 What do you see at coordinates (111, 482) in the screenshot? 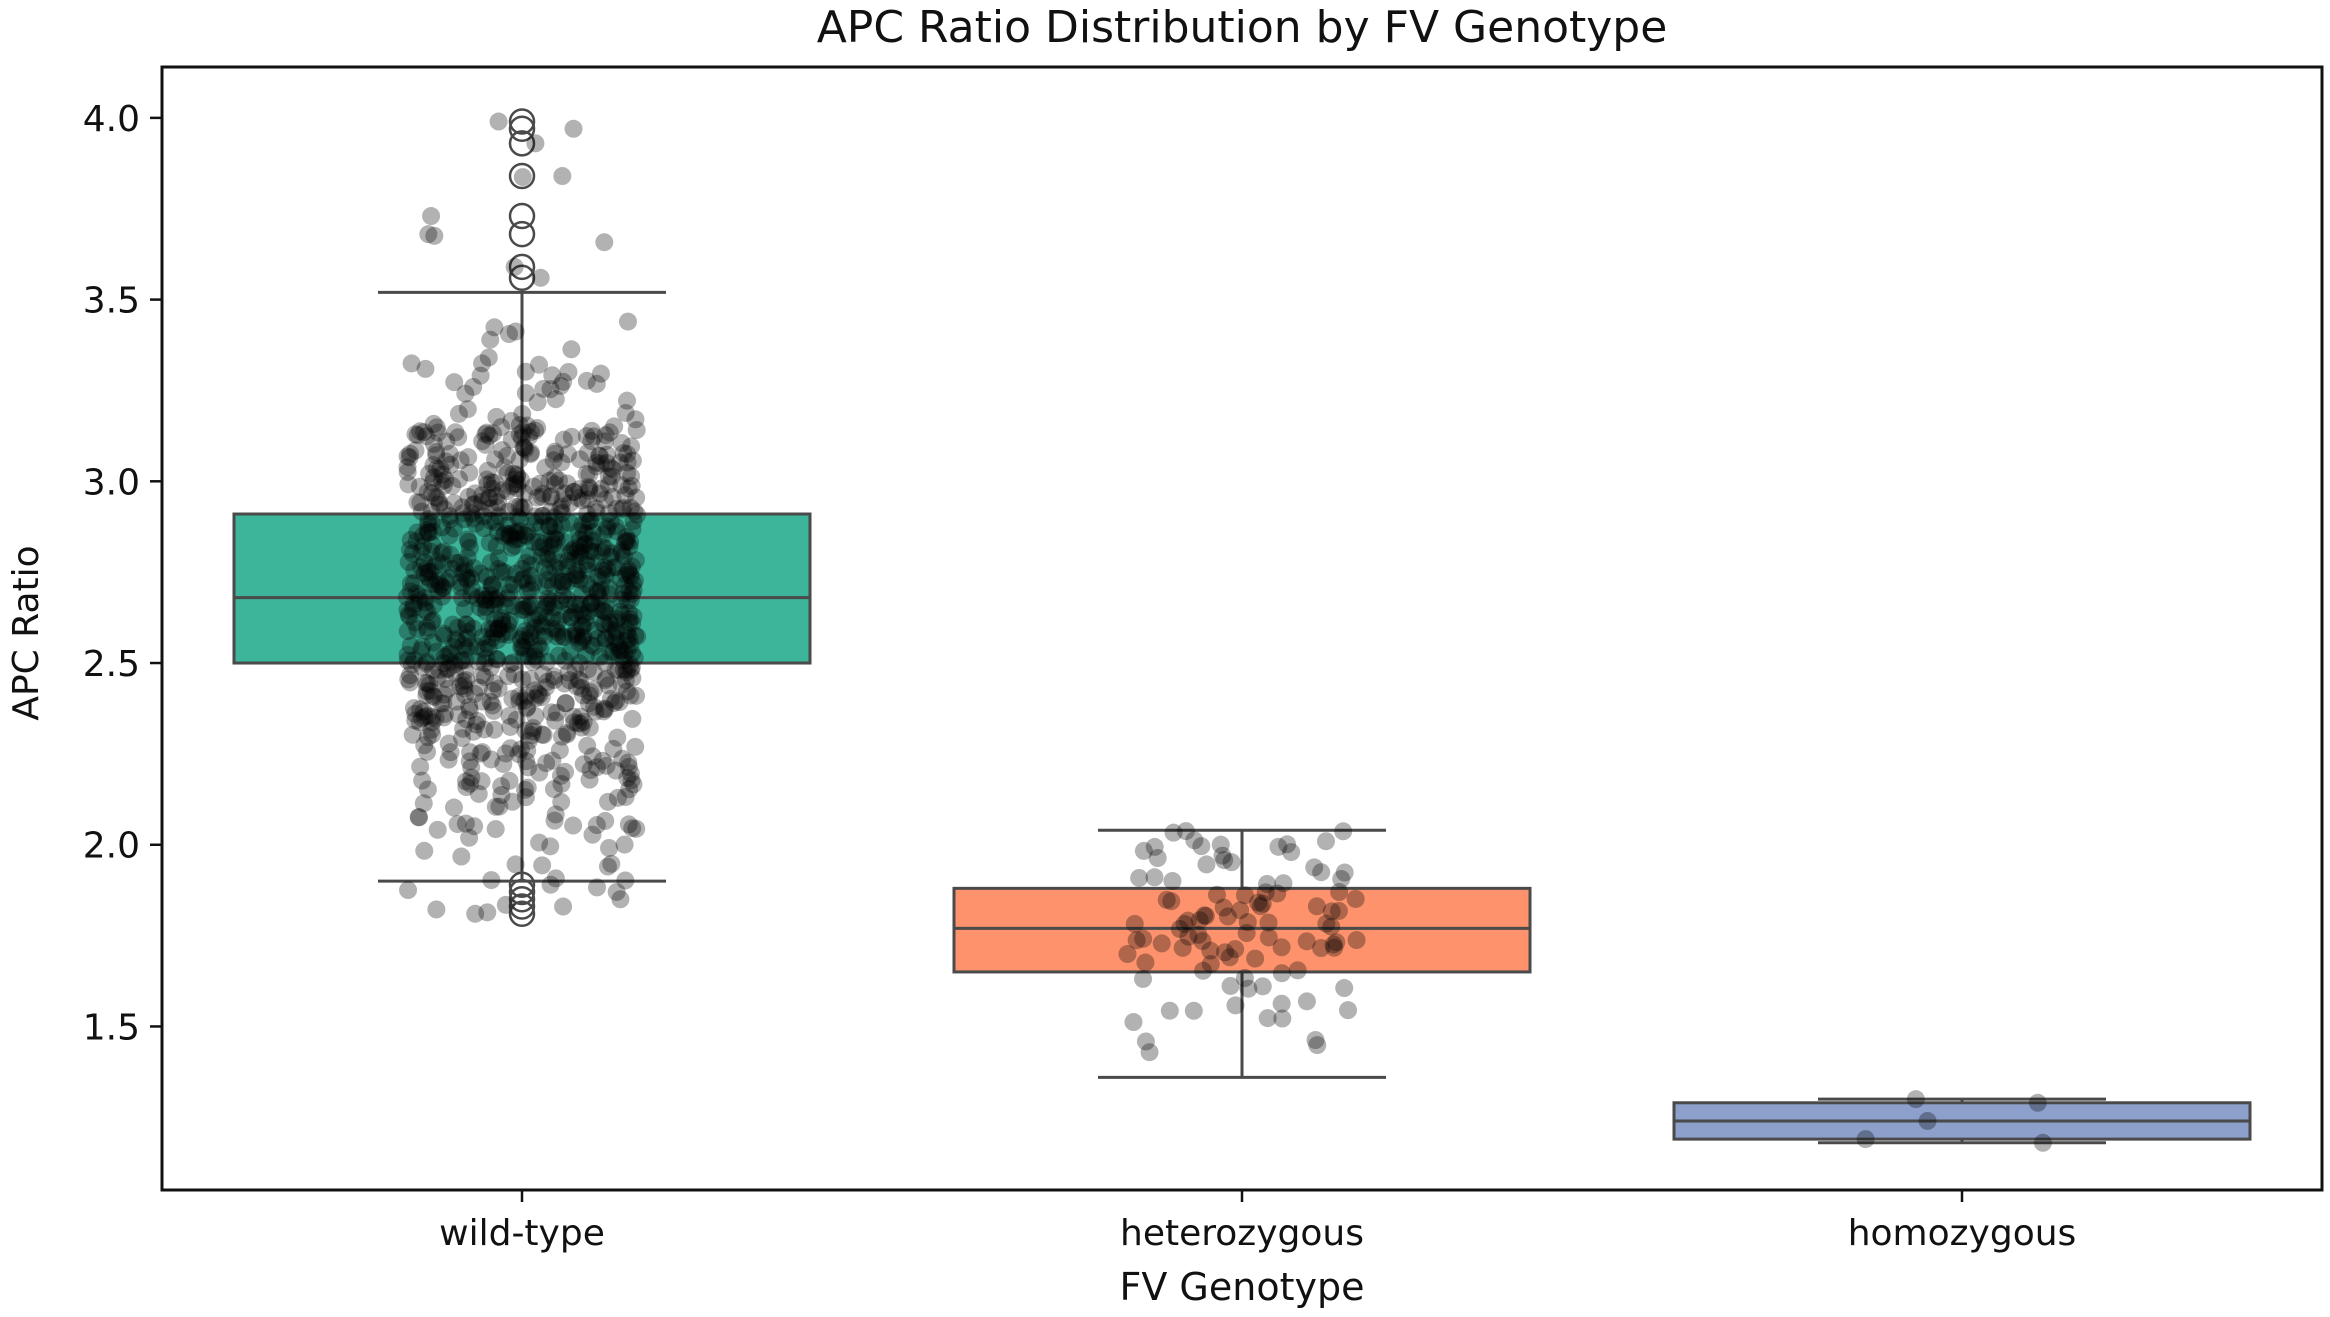
I see `y-tick-label: 3.0` at bounding box center [111, 482].